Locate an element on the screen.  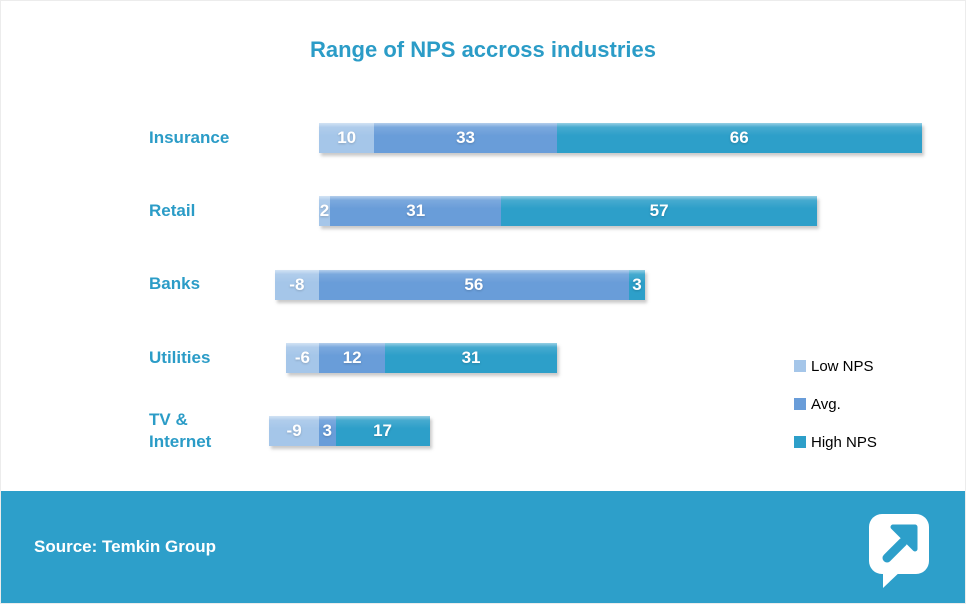
bar-track: -6 12 31 is located at coordinates (421, 357).